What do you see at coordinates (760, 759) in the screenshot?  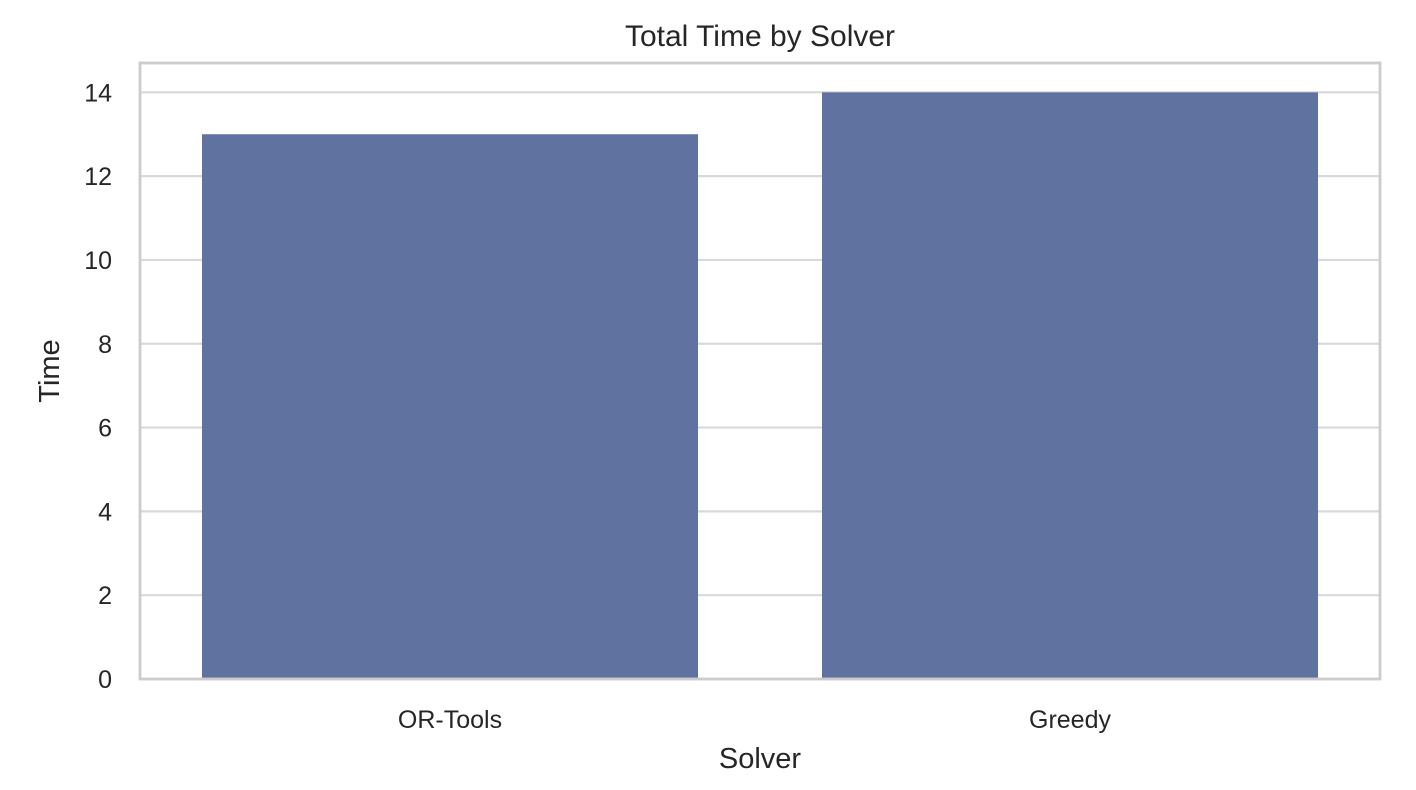 I see `x-axis-label: Solver` at bounding box center [760, 759].